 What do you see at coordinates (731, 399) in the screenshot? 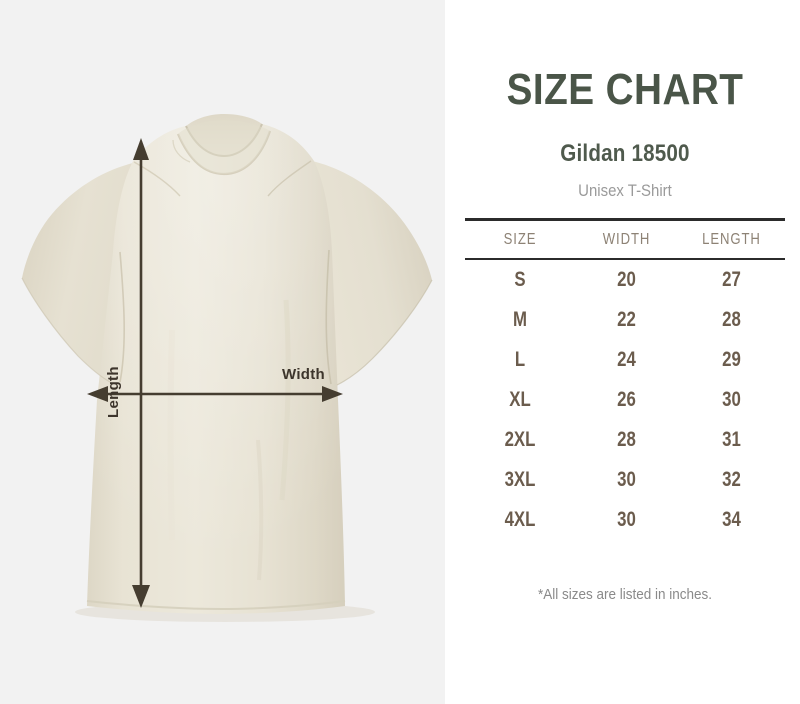
I see `cell-length: 30` at bounding box center [731, 399].